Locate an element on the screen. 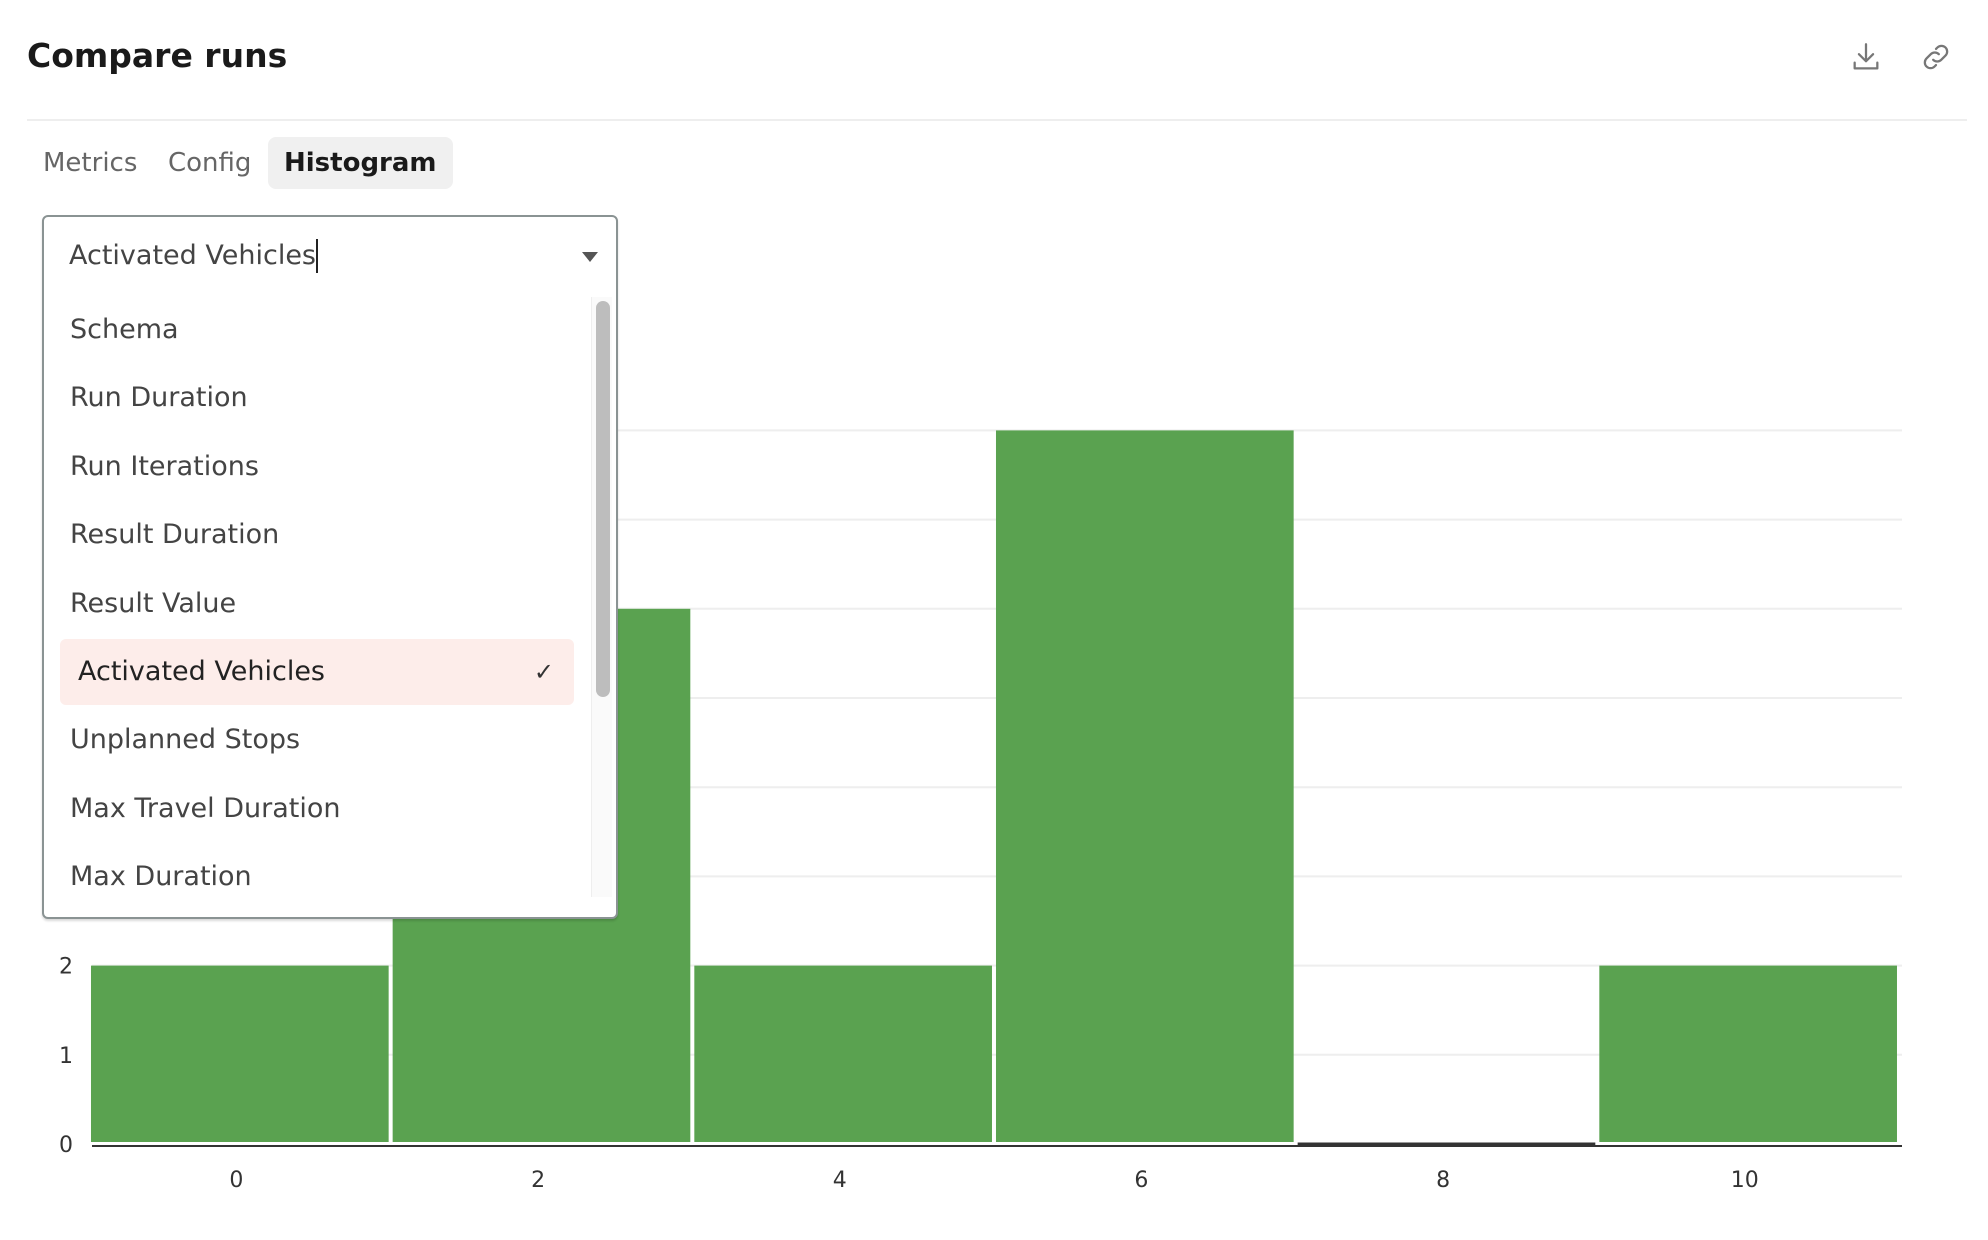 Image resolution: width=1988 pixels, height=1240 pixels. option-result-value: Result Value is located at coordinates (317, 604).